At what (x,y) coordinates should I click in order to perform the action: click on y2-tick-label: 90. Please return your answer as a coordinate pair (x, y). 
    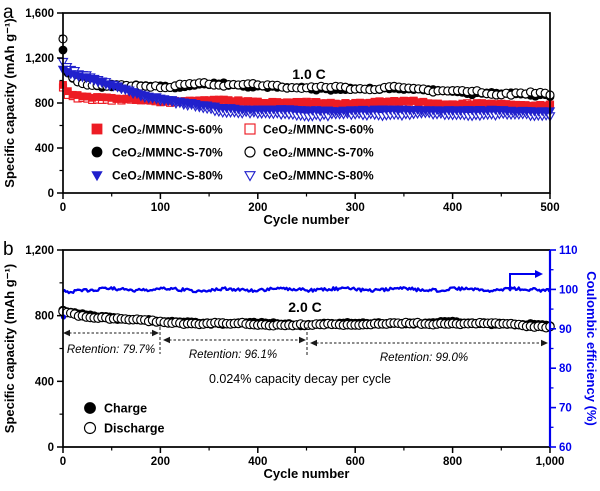
    Looking at the image, I should click on (565, 330).